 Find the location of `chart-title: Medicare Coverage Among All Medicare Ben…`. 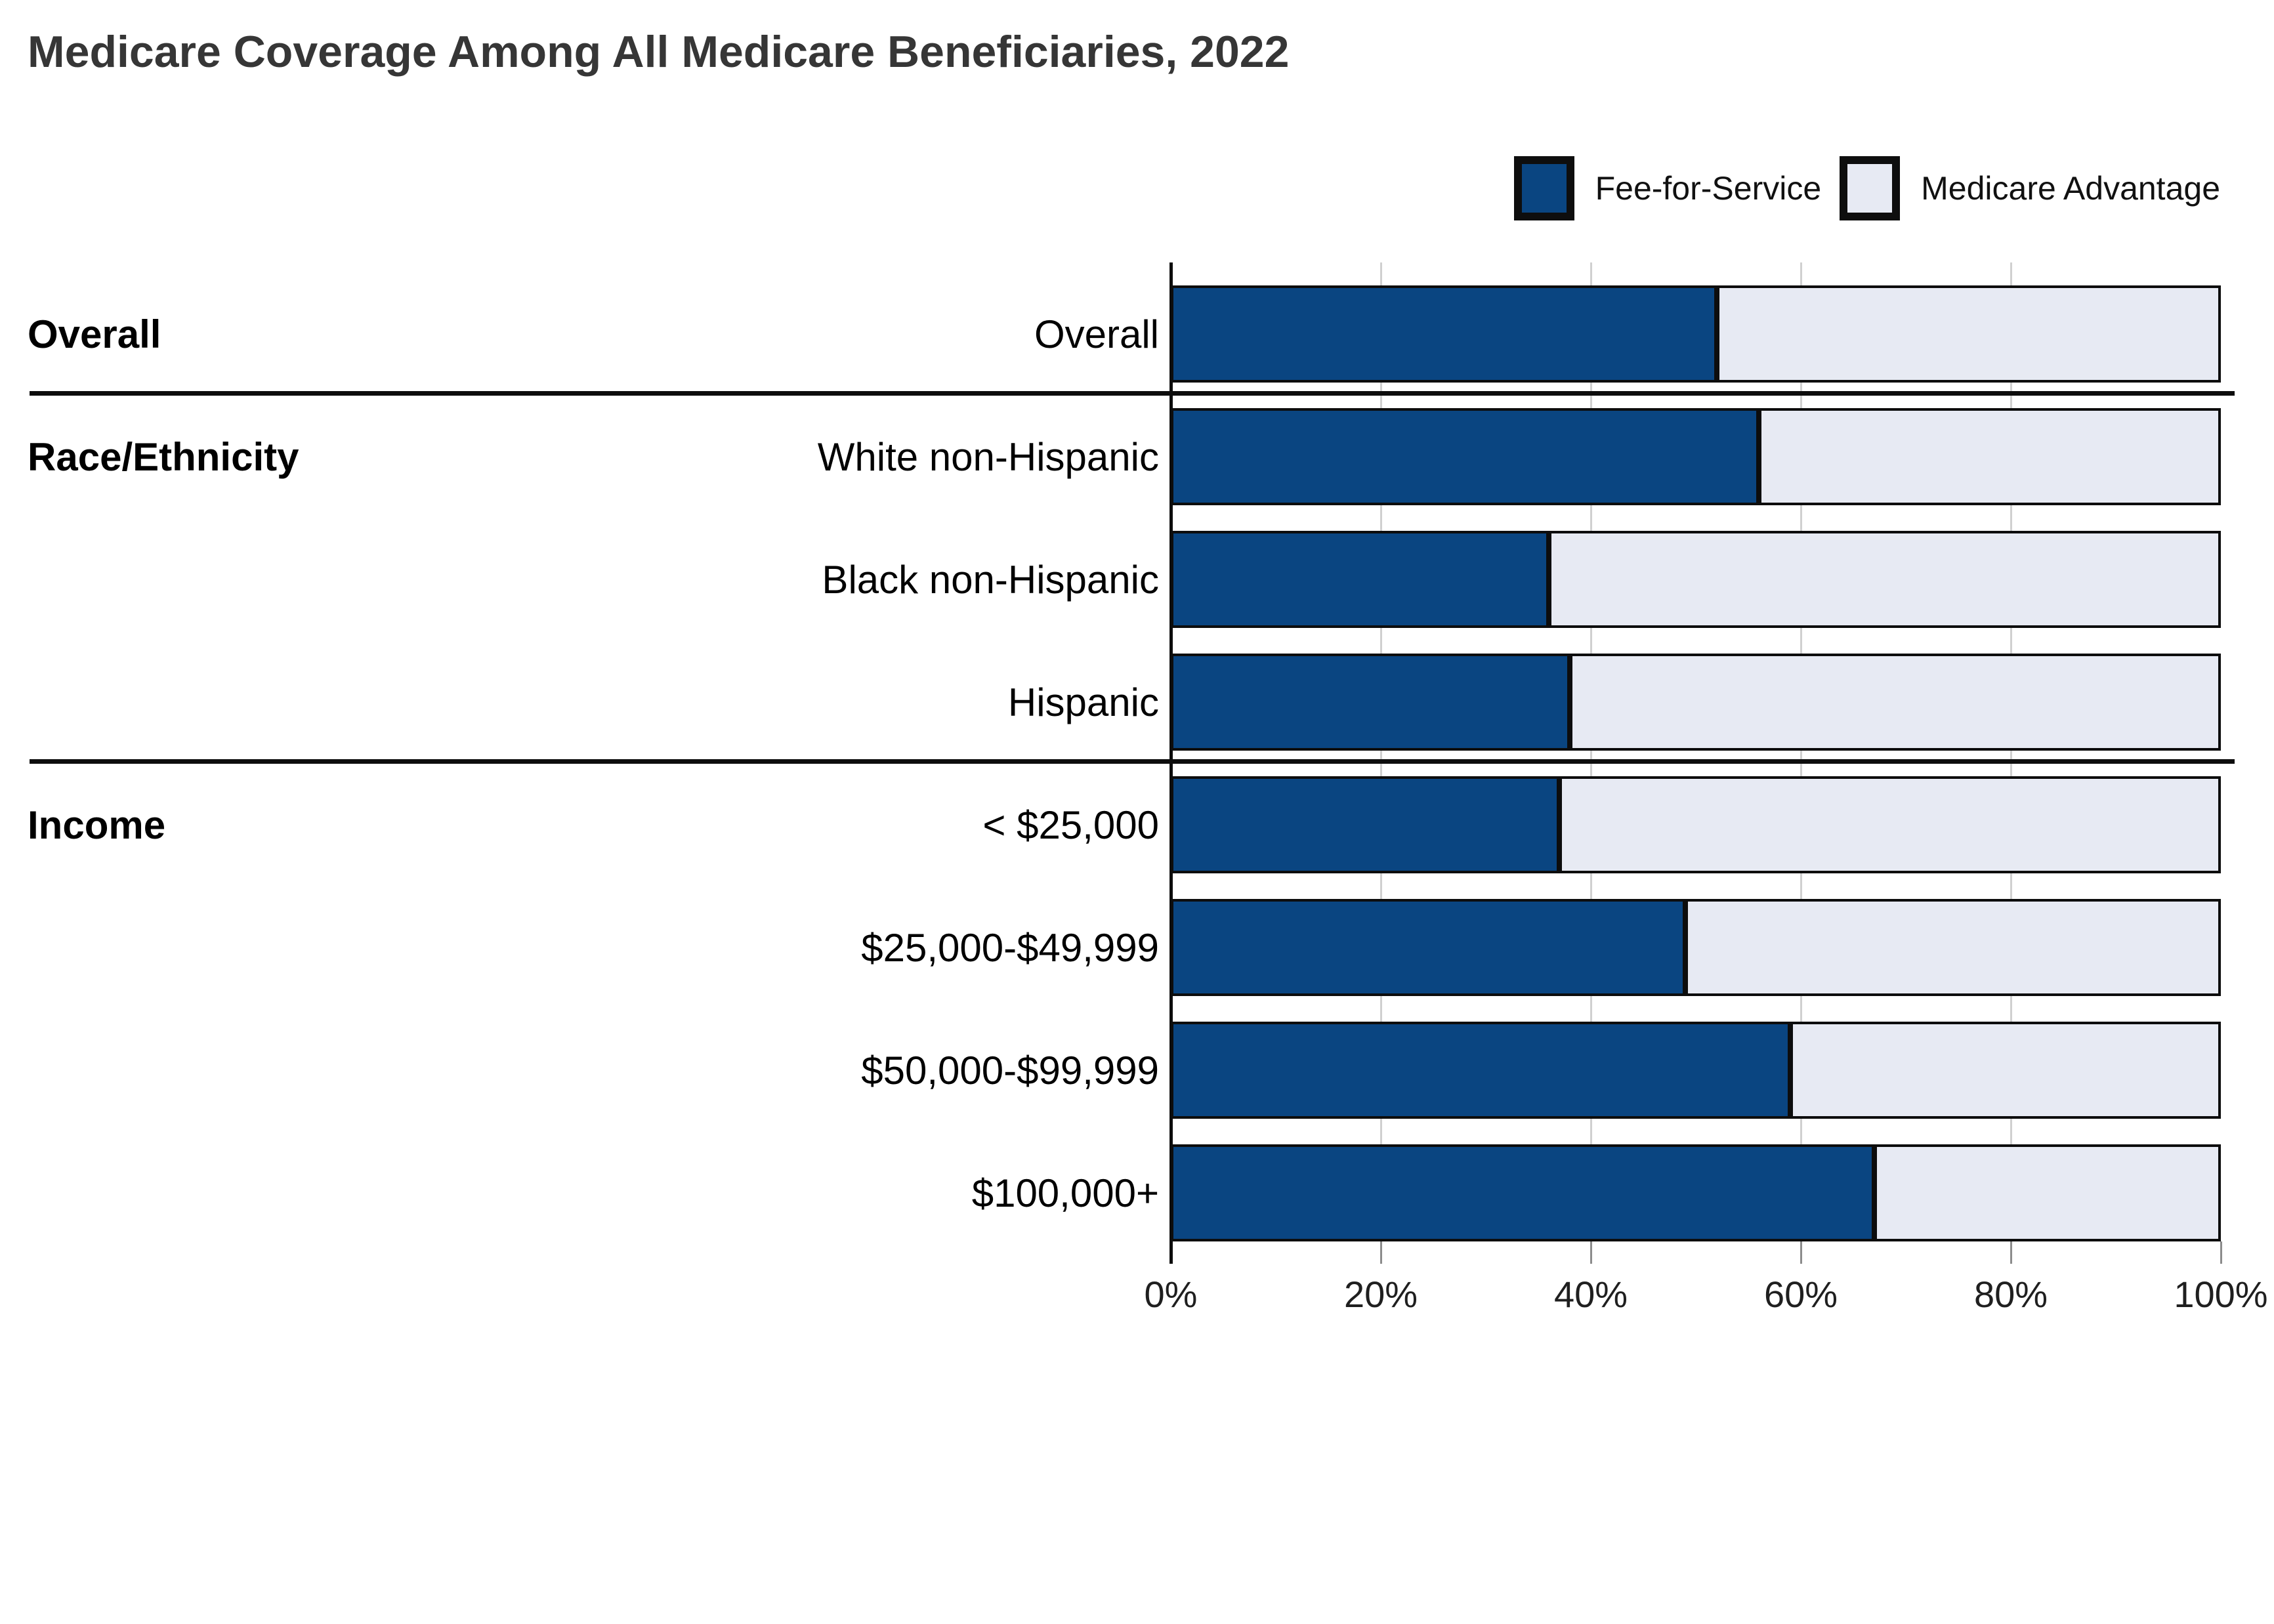

chart-title: Medicare Coverage Among All Medicare Ben… is located at coordinates (659, 52).